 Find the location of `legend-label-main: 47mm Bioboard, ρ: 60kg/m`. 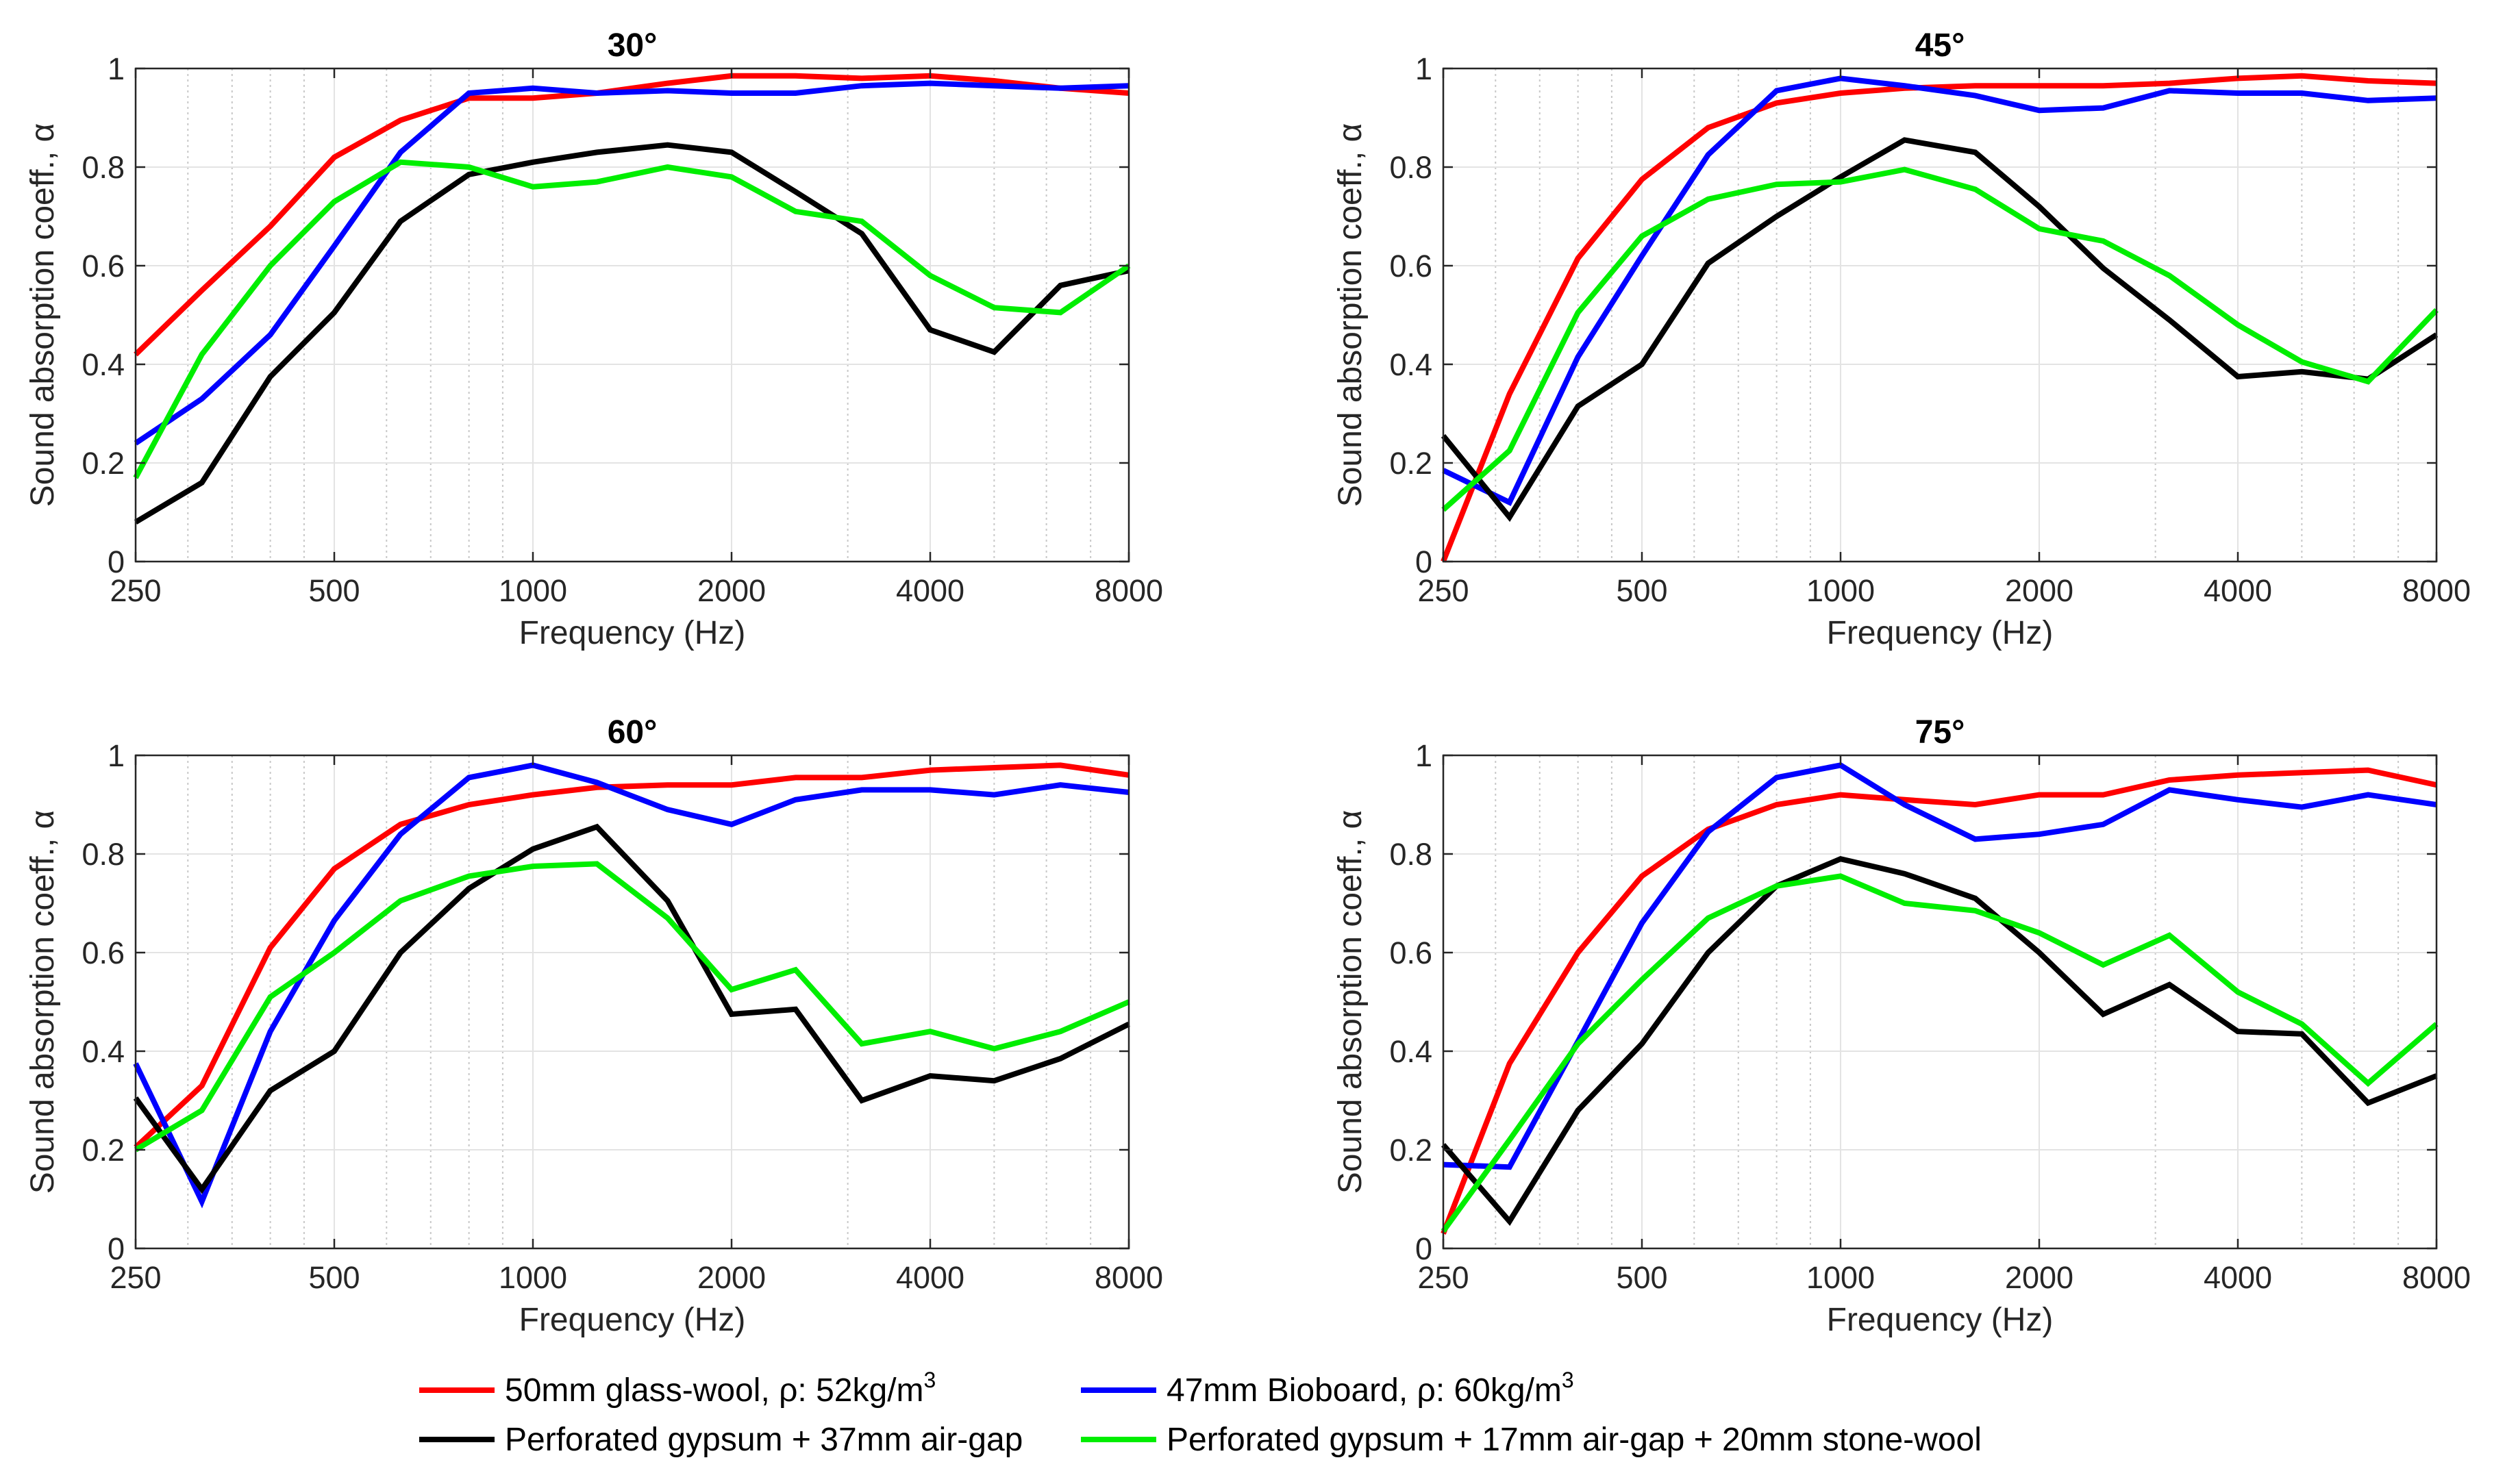

legend-label-main: 47mm Bioboard, ρ: 60kg/m is located at coordinates (1364, 1390).